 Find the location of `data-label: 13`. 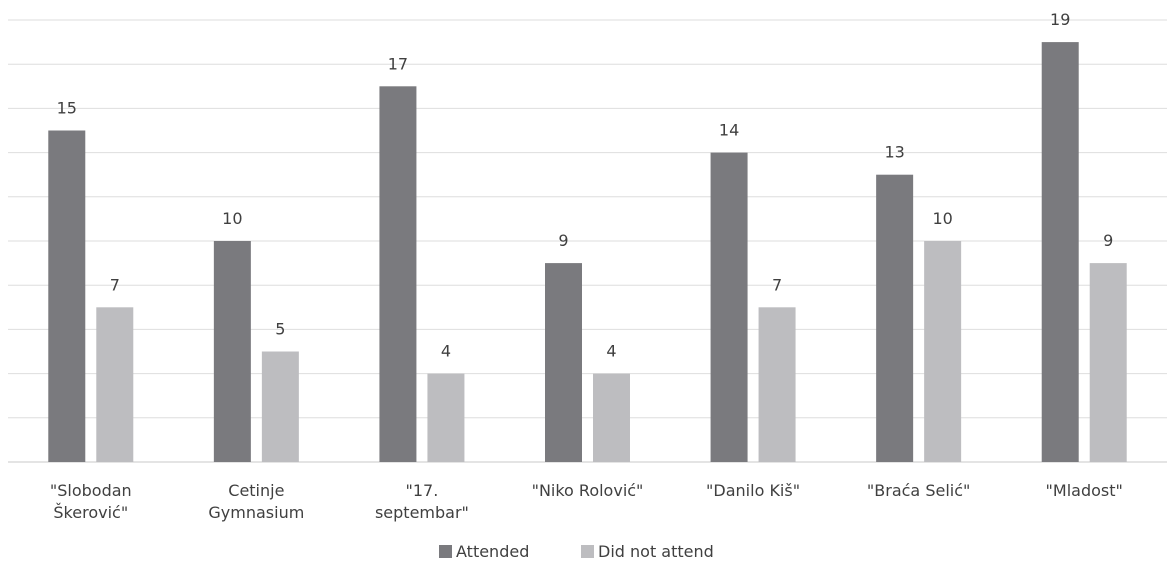

data-label: 13 is located at coordinates (894, 152).